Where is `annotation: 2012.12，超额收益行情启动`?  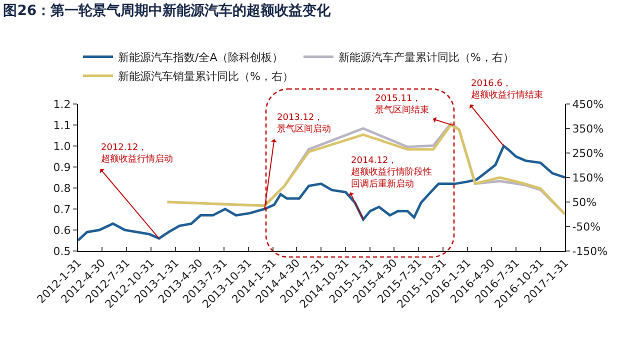 annotation: 2012.12，超额收益行情启动 is located at coordinates (137, 154).